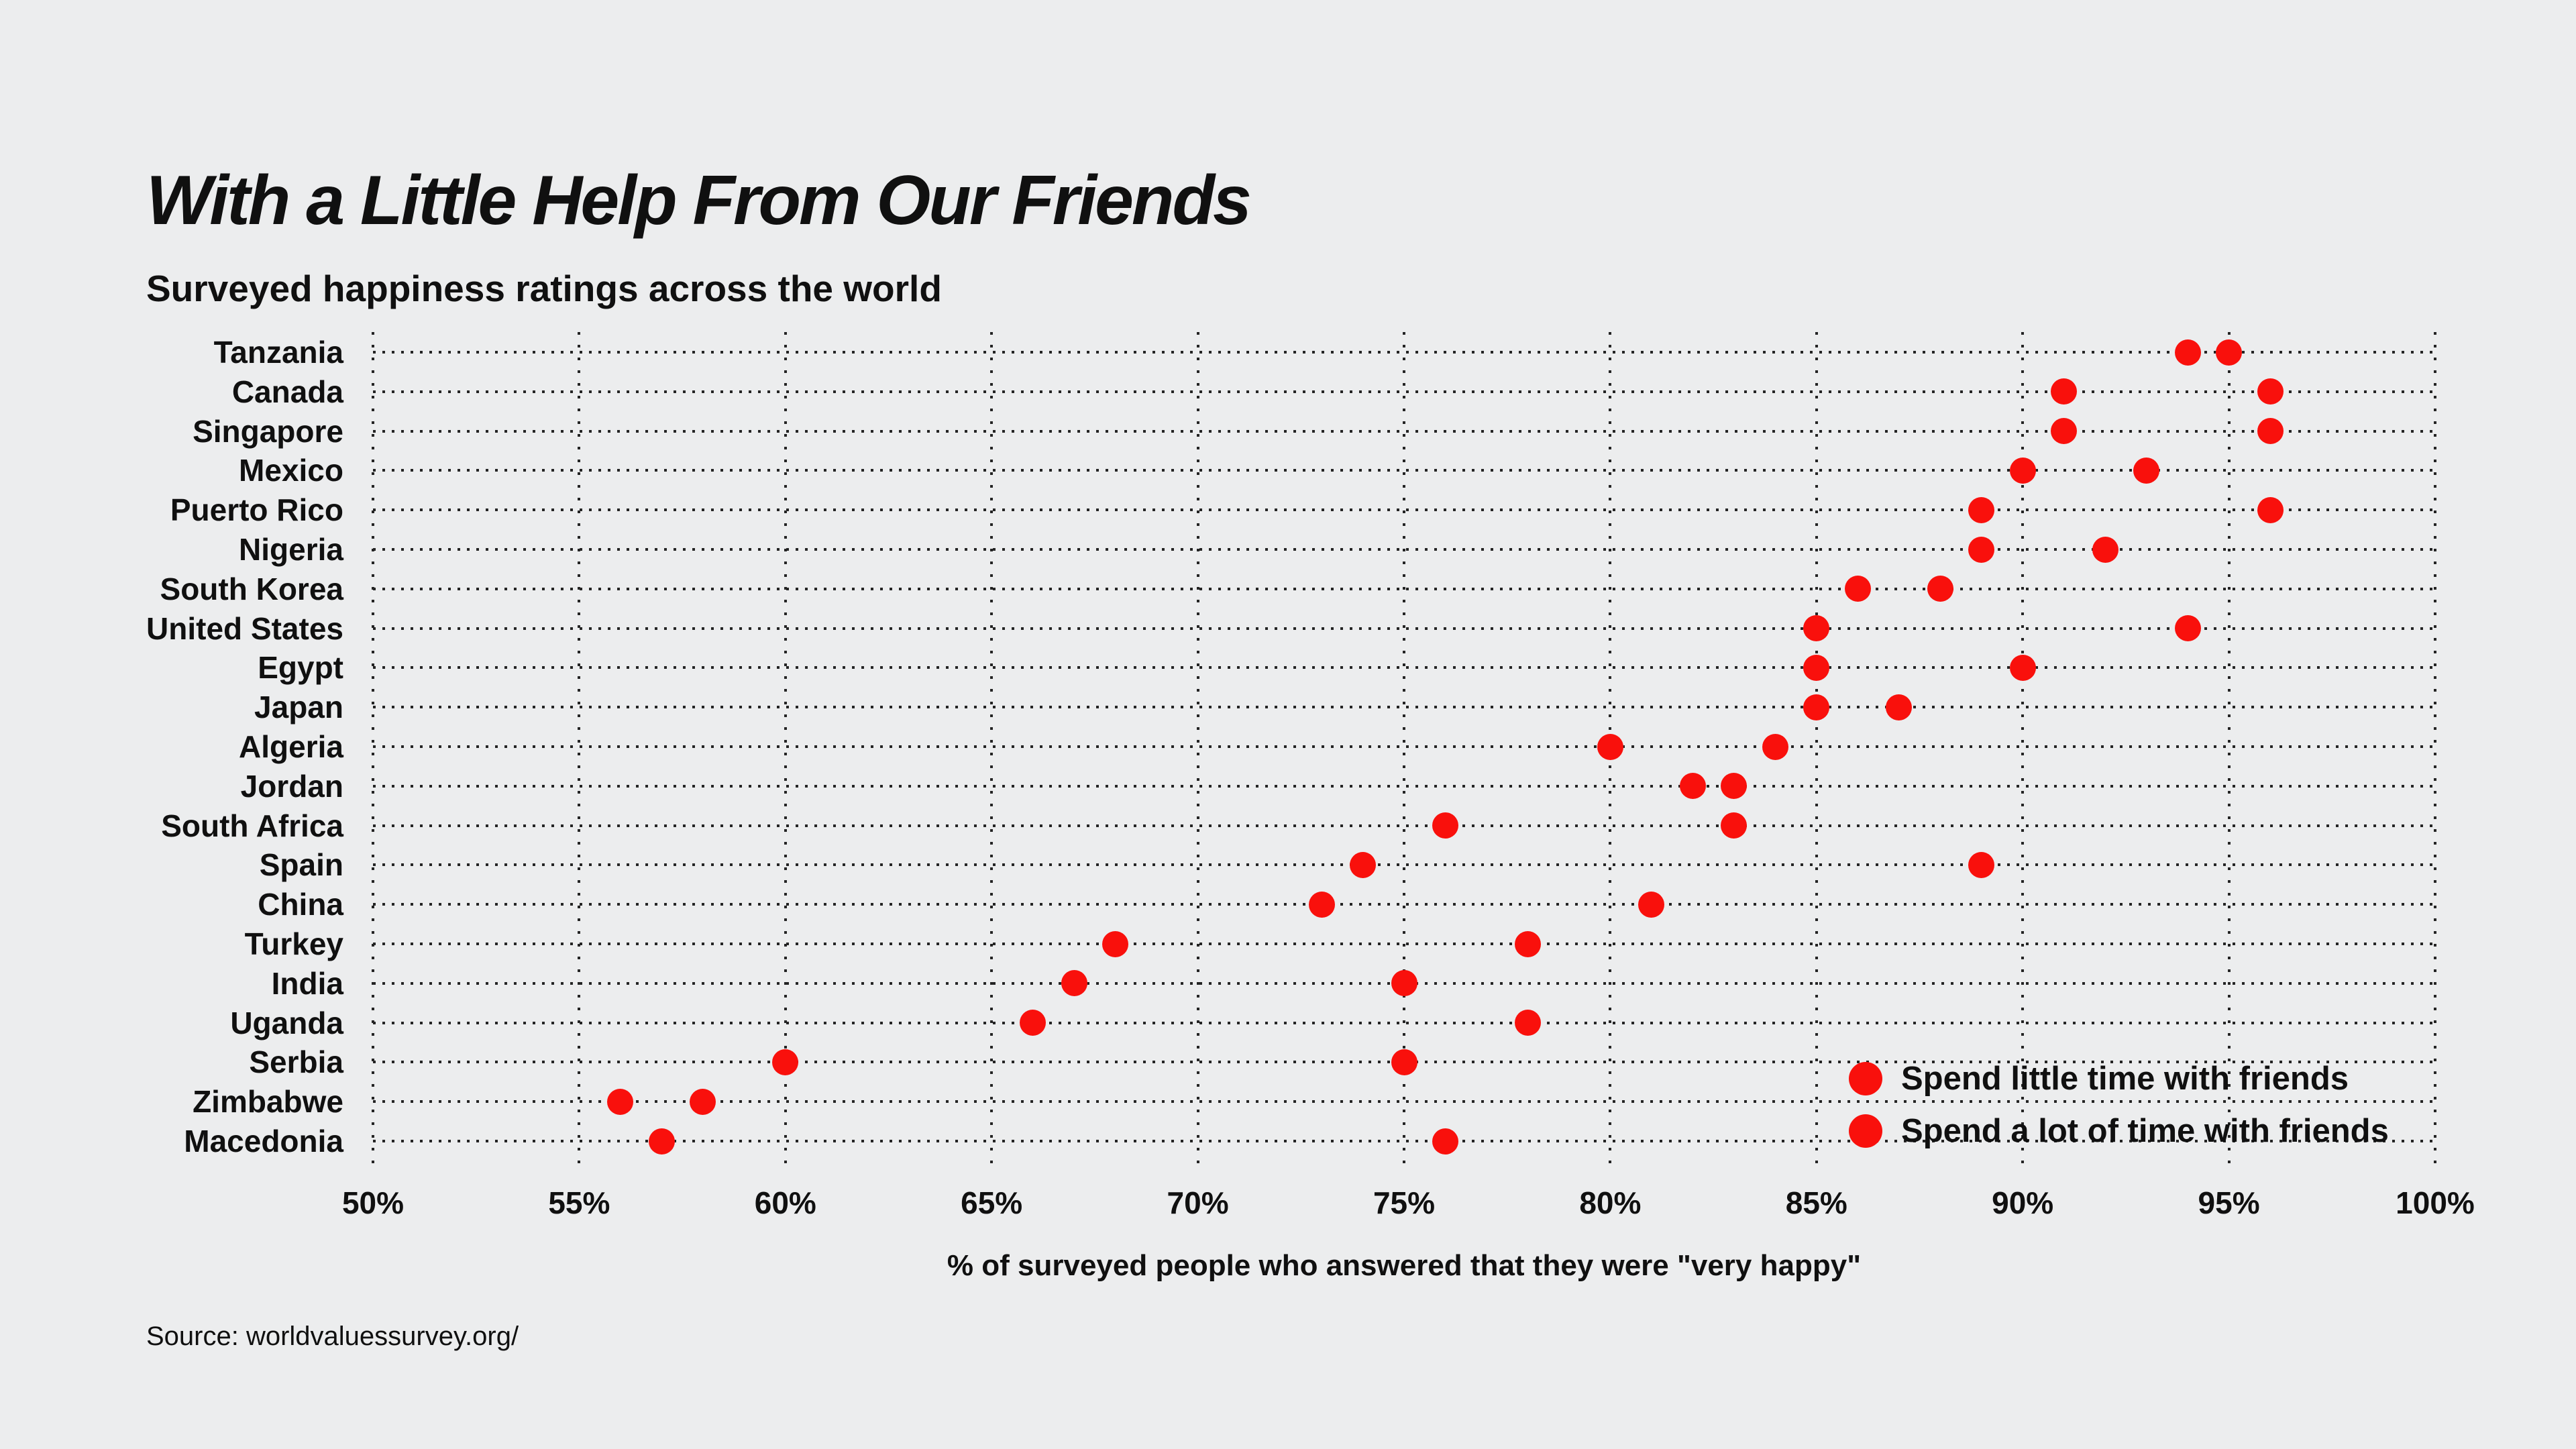  Describe the element at coordinates (296, 1062) in the screenshot. I see `country-label: Serbia` at that location.